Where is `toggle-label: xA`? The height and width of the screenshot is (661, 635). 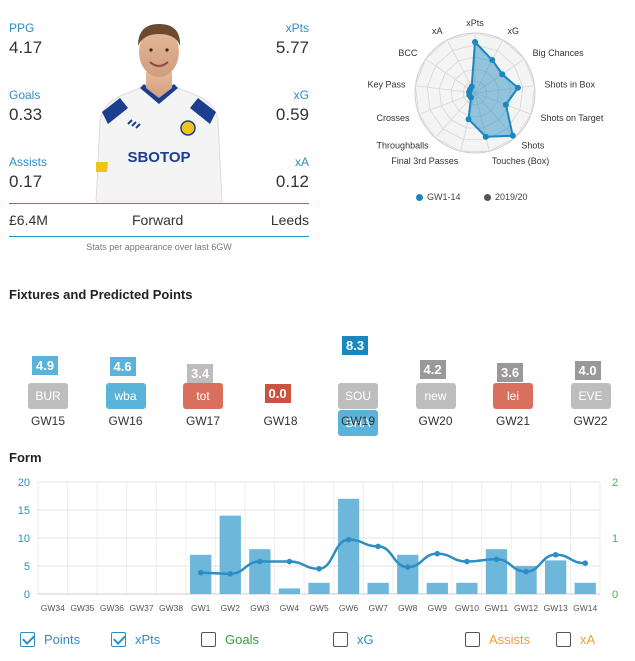
toggle-label: xA is located at coordinates (588, 639).